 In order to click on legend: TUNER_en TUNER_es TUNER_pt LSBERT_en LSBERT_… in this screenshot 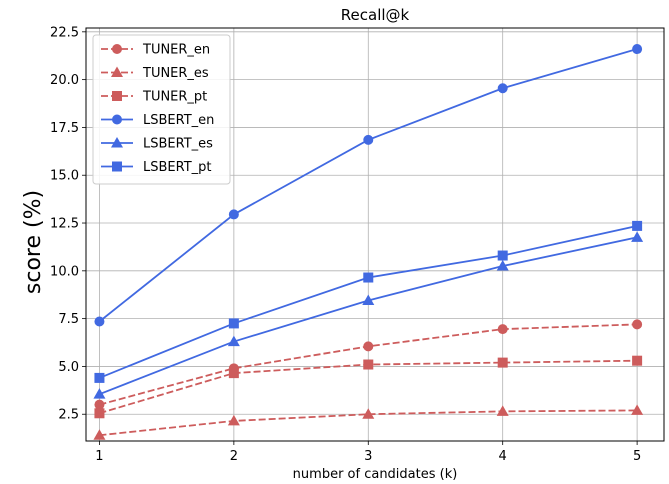, I will do `click(161, 109)`.